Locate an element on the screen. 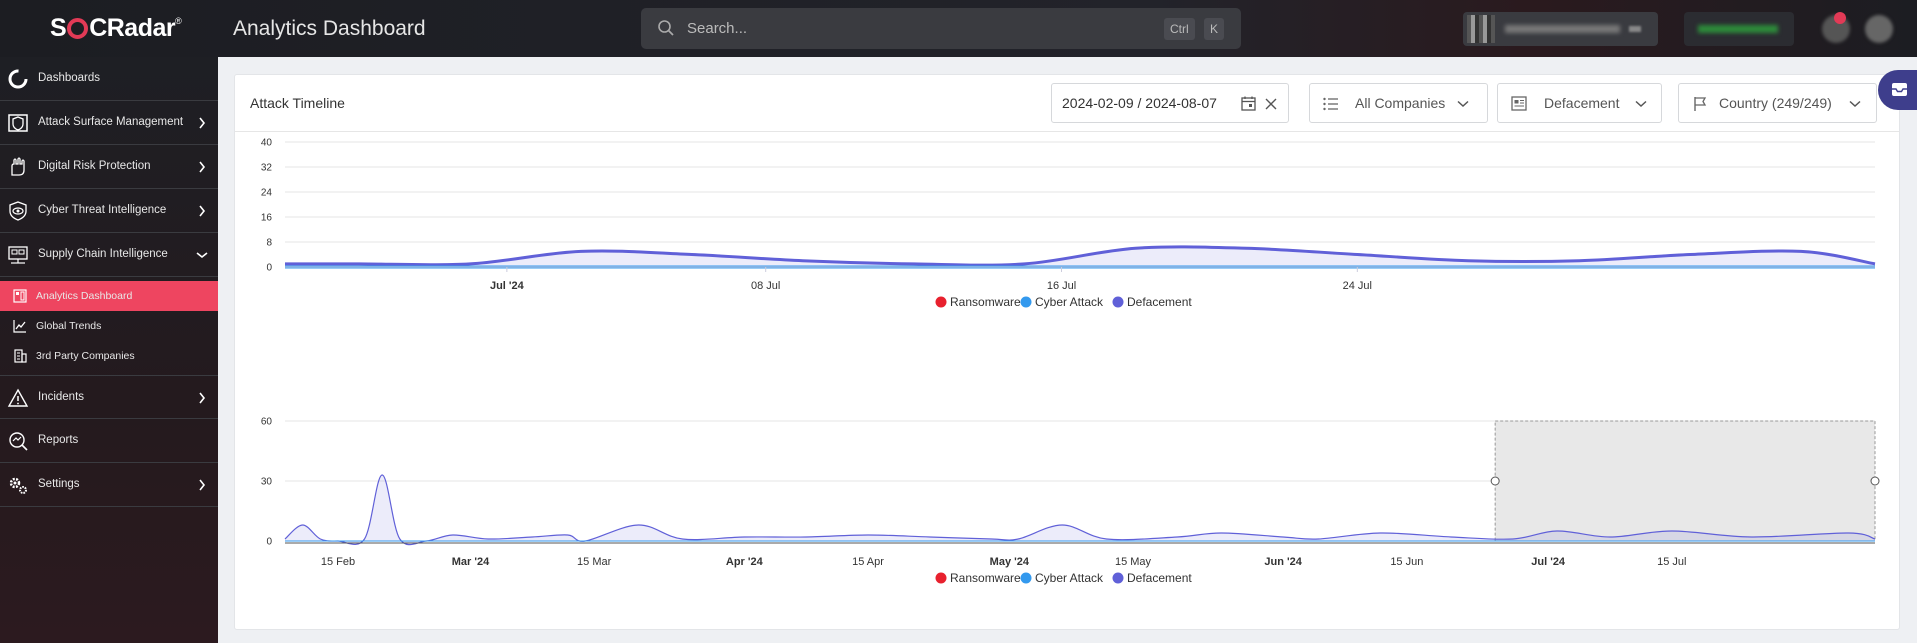 This screenshot has height=643, width=1917. sidebar-item-label: 3rd Party Companies is located at coordinates (85, 356).